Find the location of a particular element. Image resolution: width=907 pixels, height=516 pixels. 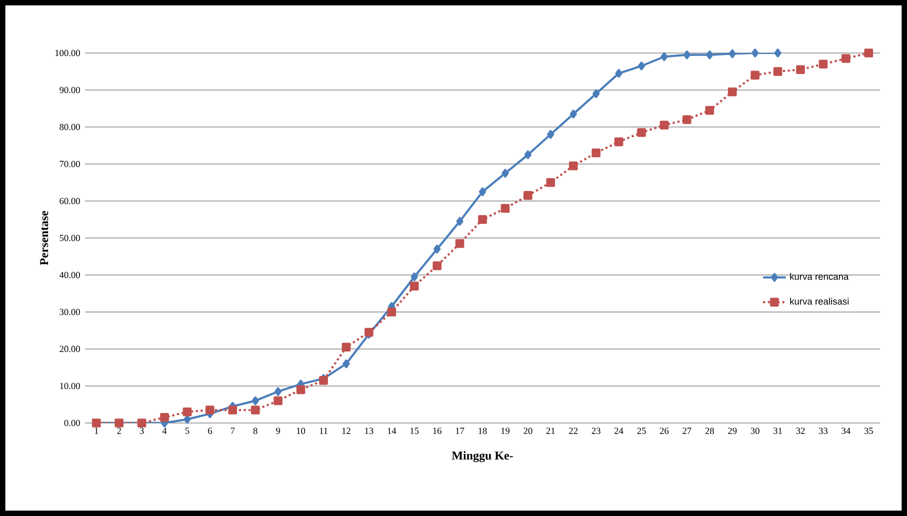

x-tick-label: 20 is located at coordinates (528, 431).